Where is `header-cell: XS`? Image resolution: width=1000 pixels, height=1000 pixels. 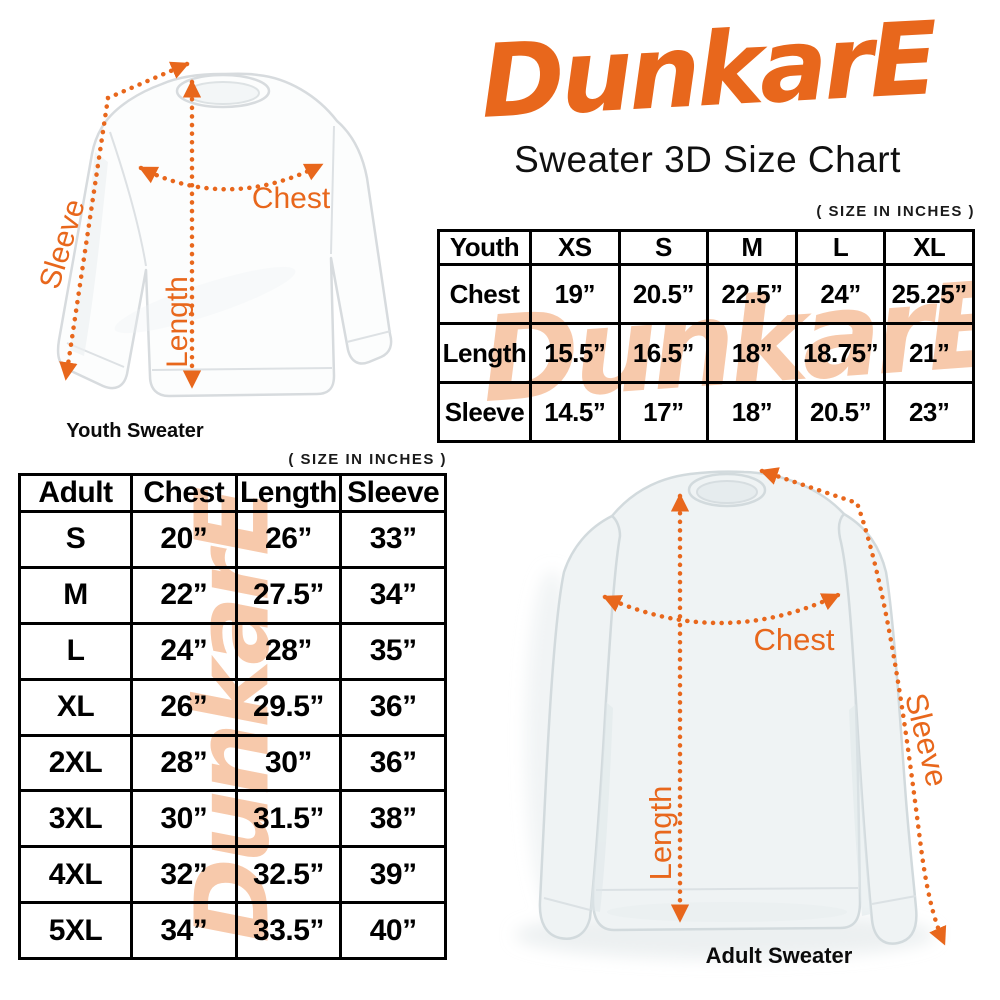 header-cell: XS is located at coordinates (575, 247).